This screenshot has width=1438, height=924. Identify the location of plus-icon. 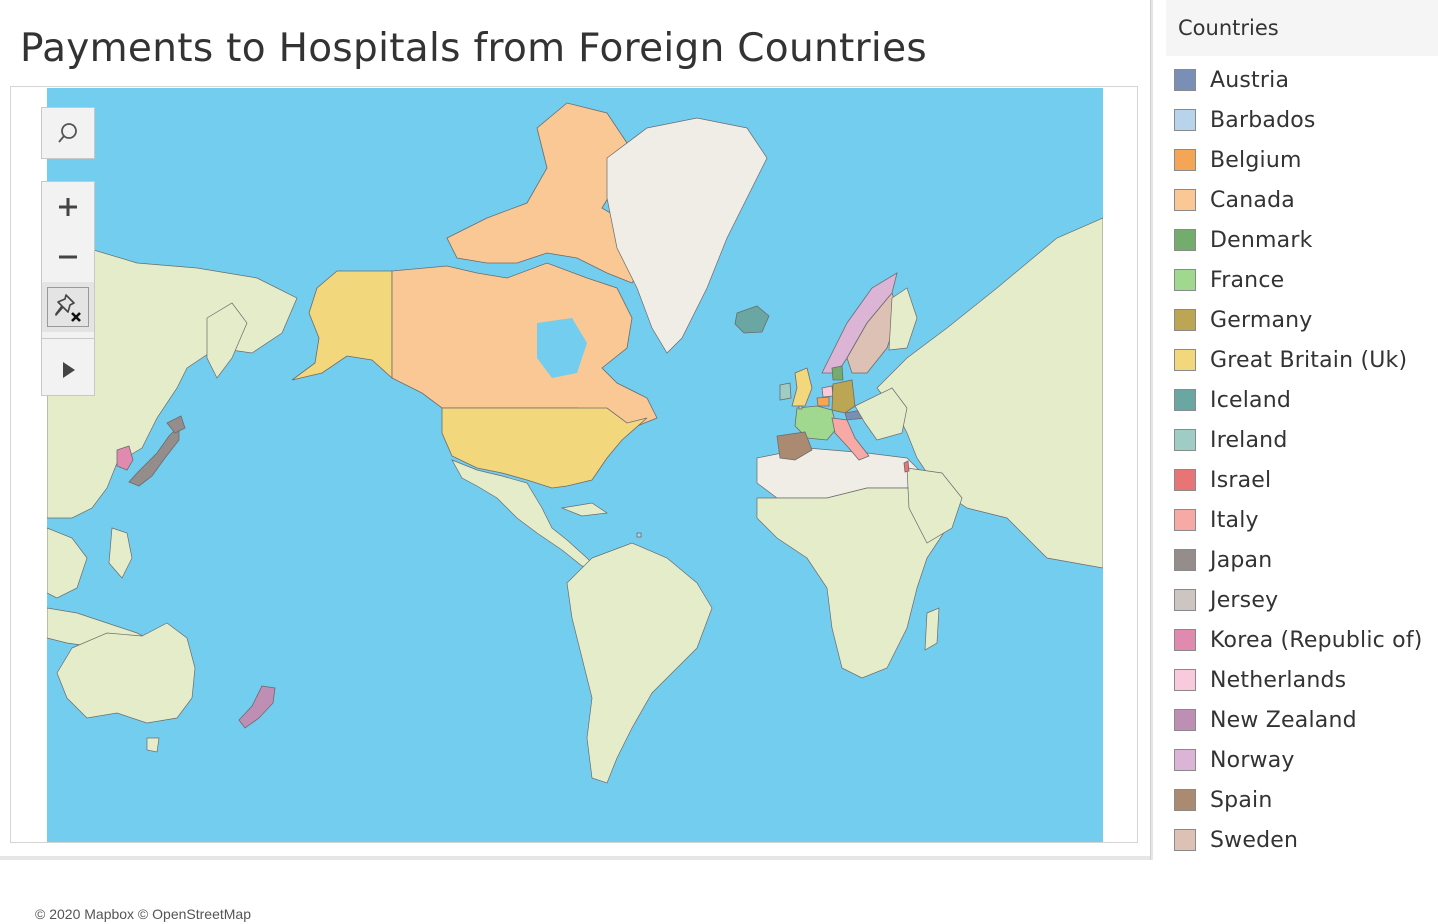
(68, 207).